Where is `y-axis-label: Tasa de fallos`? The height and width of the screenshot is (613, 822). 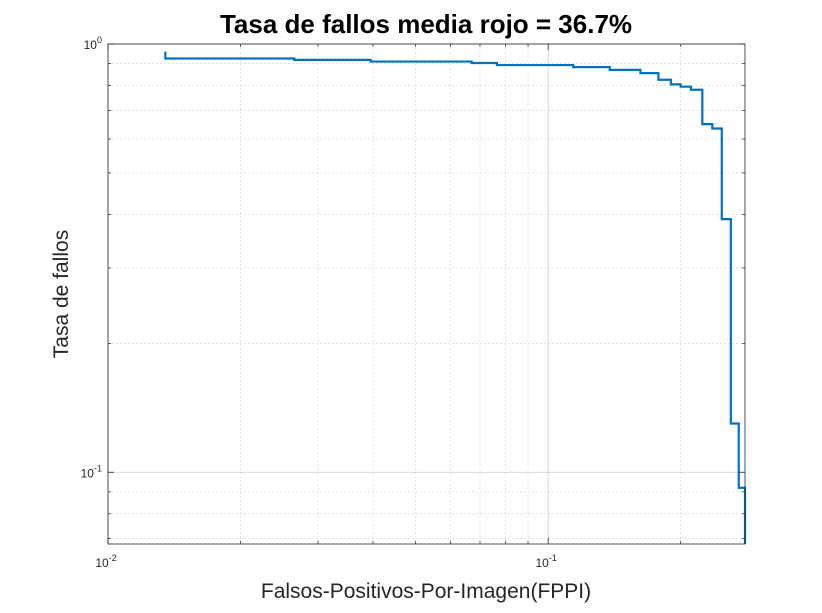 y-axis-label: Tasa de fallos is located at coordinates (61, 294).